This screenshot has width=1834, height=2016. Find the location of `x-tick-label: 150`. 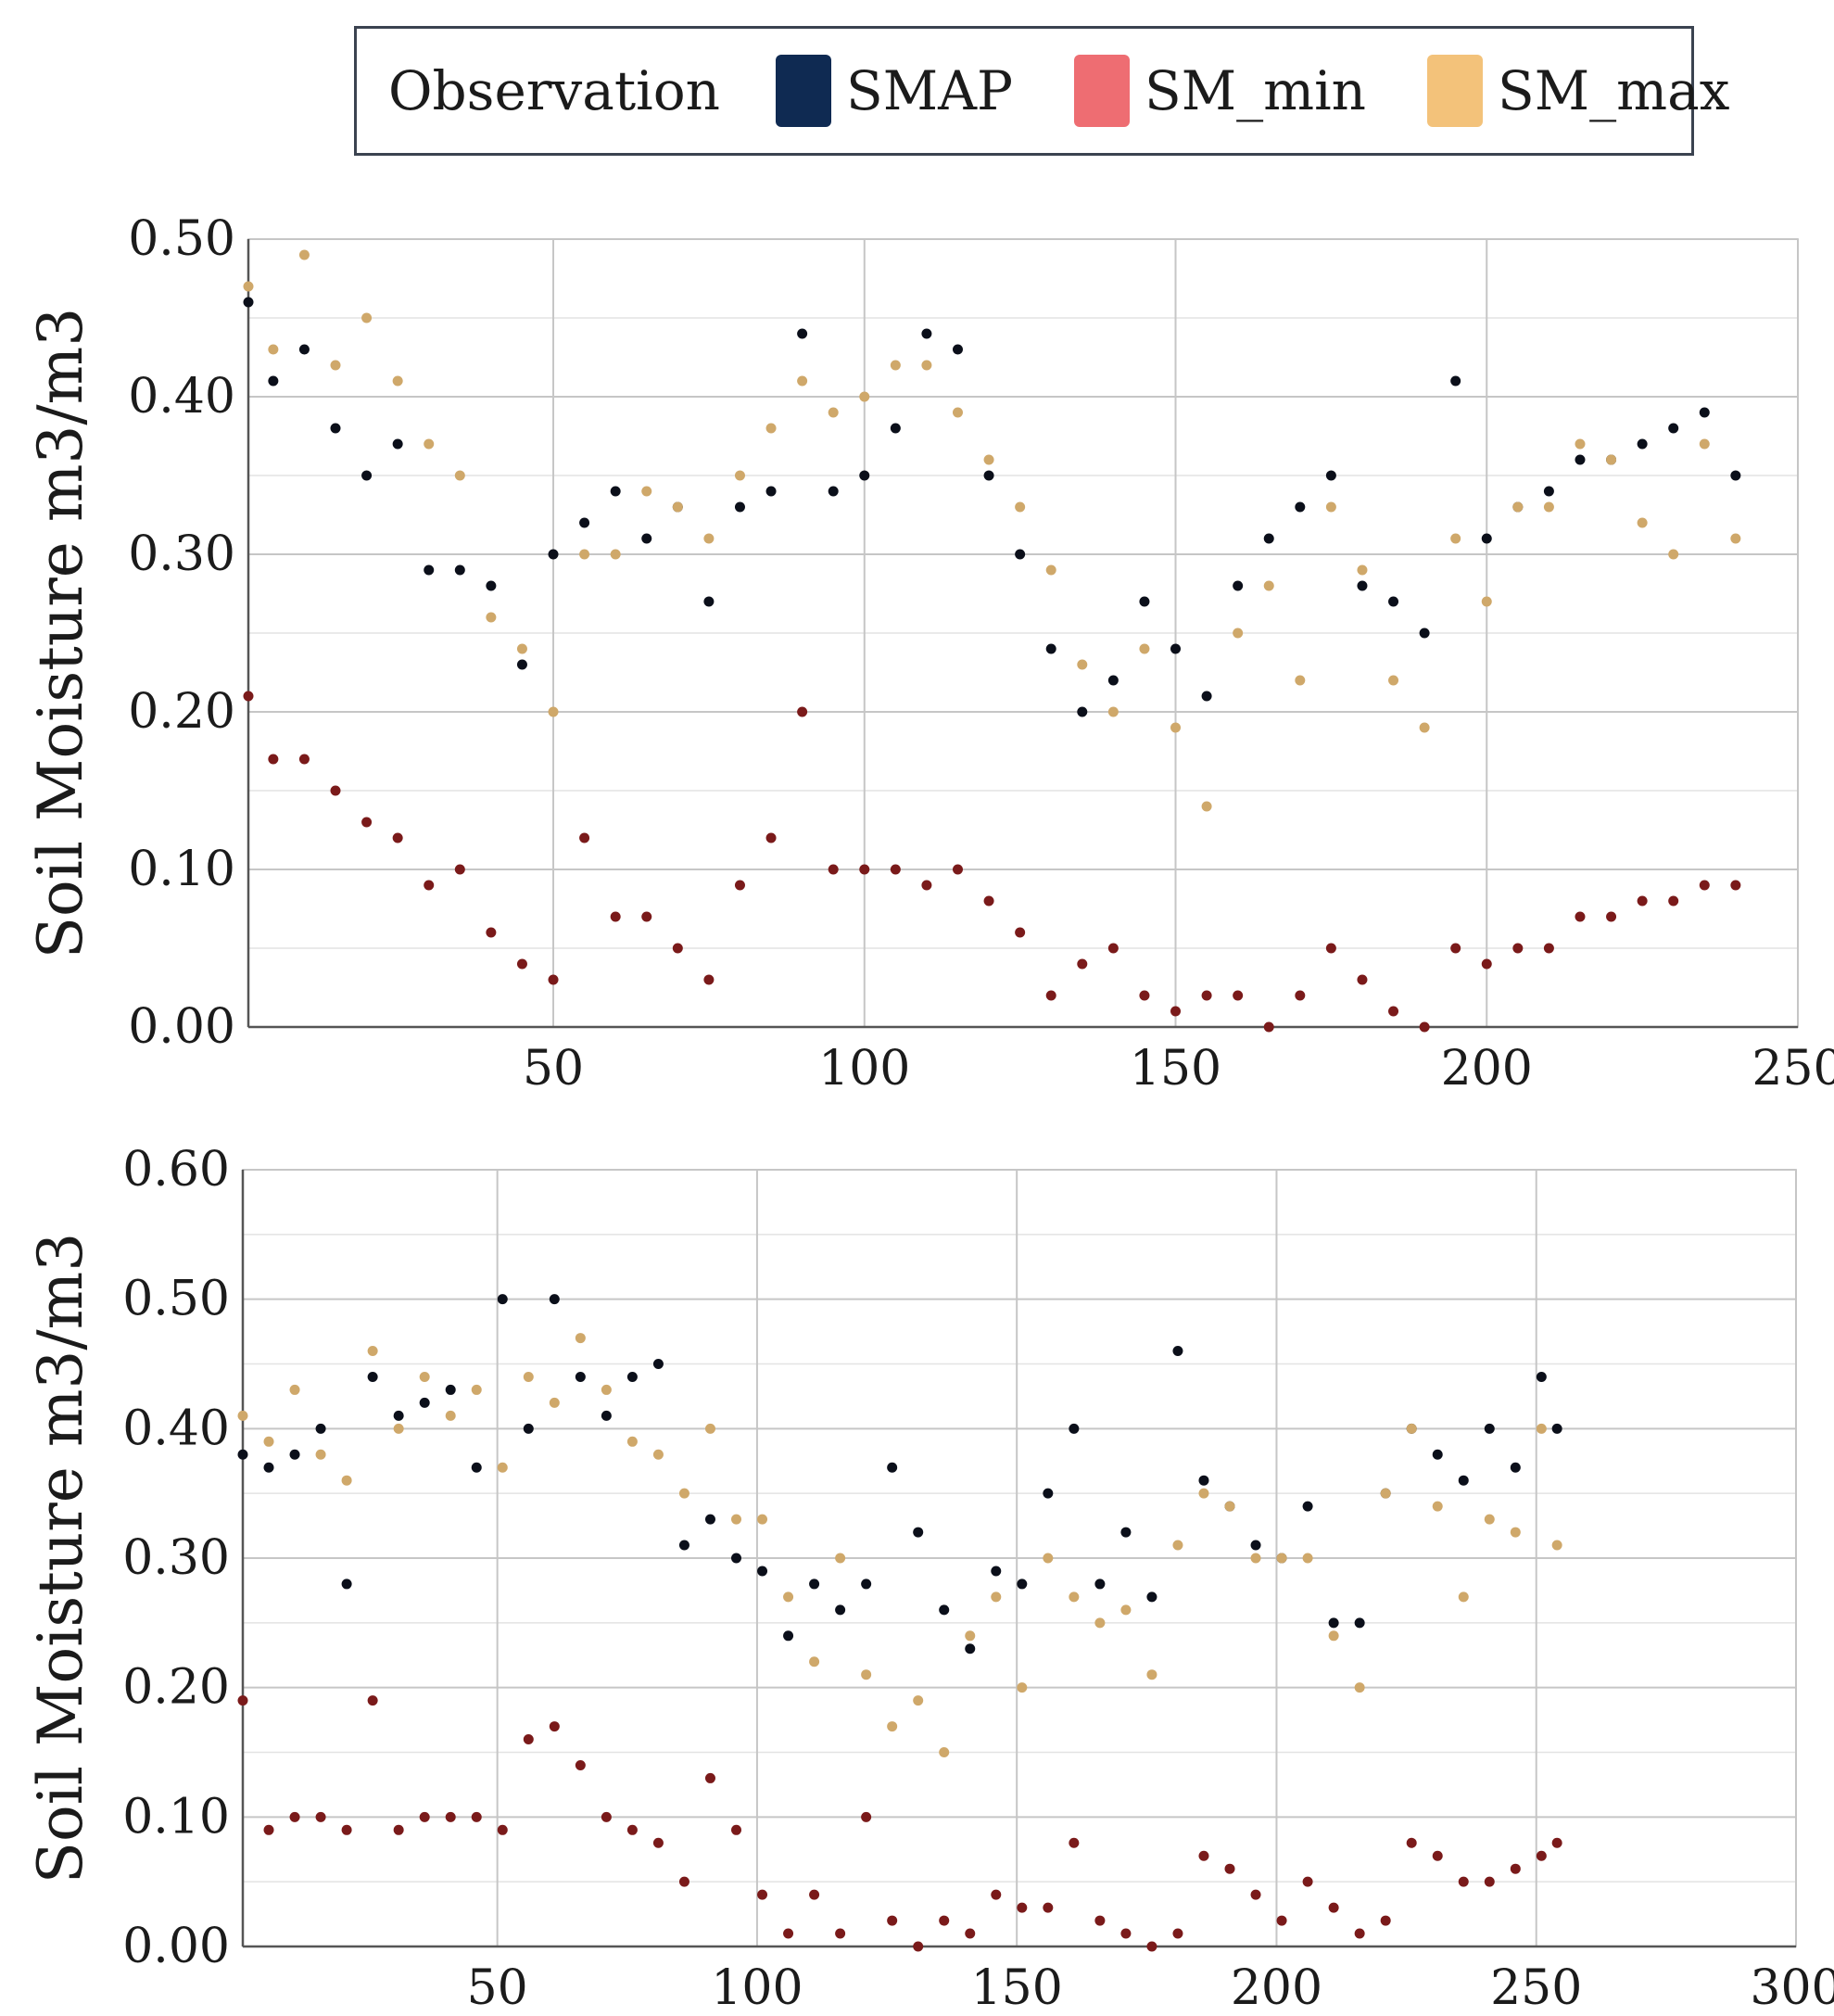

x-tick-label: 150 is located at coordinates (1175, 1069).